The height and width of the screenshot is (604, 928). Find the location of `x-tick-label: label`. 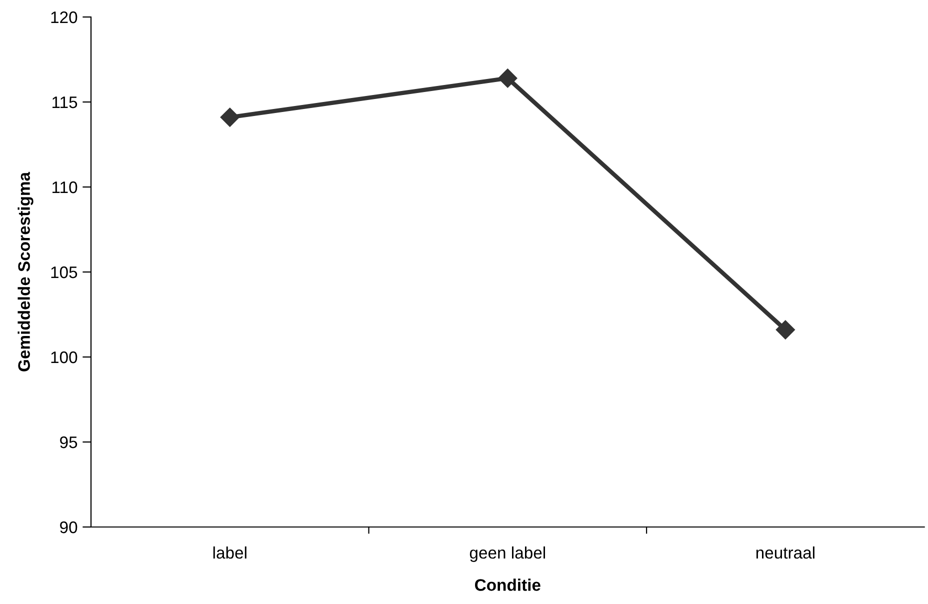

x-tick-label: label is located at coordinates (229, 552).